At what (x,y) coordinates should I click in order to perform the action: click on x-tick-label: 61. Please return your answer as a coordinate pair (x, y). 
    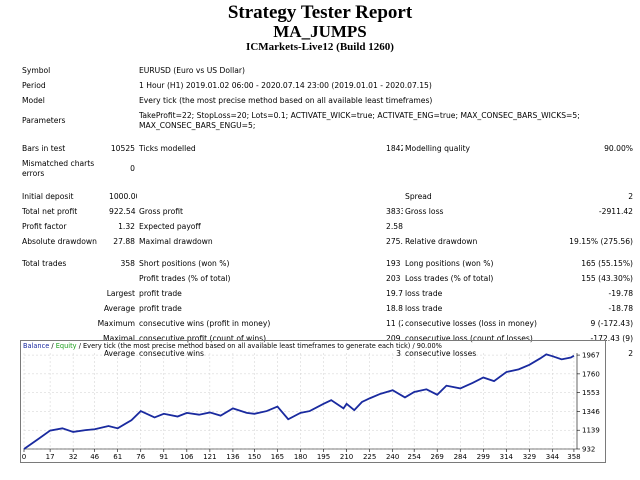
    Looking at the image, I should click on (117, 457).